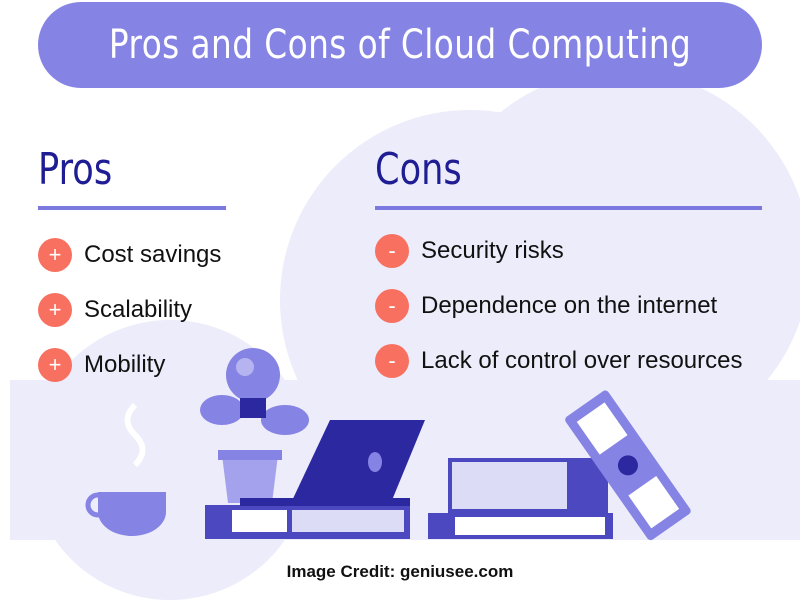 The width and height of the screenshot is (800, 600). What do you see at coordinates (568, 250) in the screenshot?
I see `cons-item: - Security risks` at bounding box center [568, 250].